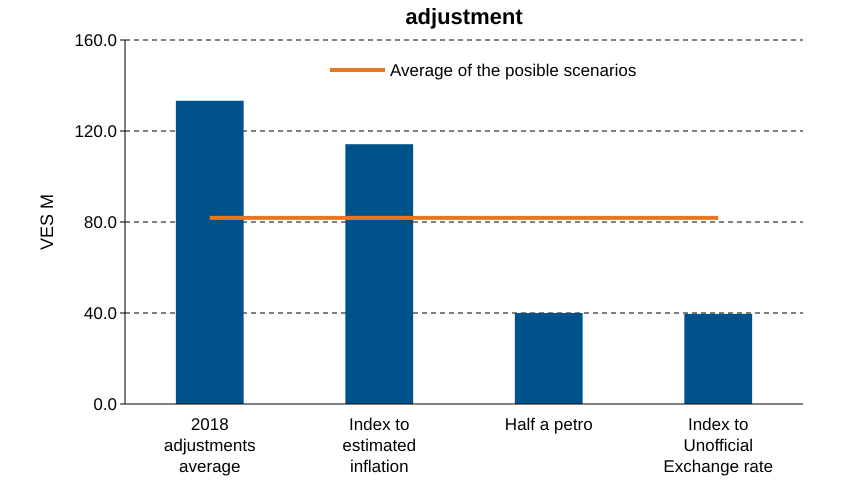 Image resolution: width=843 pixels, height=499 pixels. Describe the element at coordinates (100, 222) in the screenshot. I see `y-tick-label: 80.0` at that location.